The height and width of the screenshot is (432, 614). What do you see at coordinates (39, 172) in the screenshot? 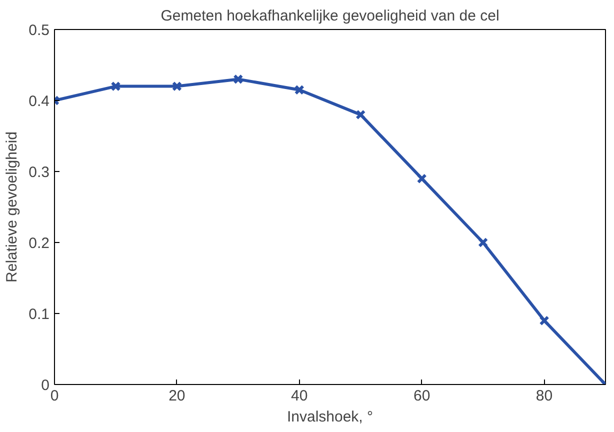
I see `y-tick-label: 0.3` at bounding box center [39, 172].